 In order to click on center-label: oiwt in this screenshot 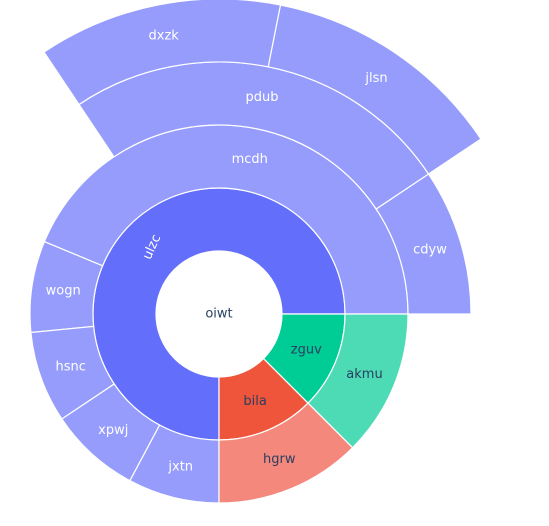, I will do `click(218, 314)`.